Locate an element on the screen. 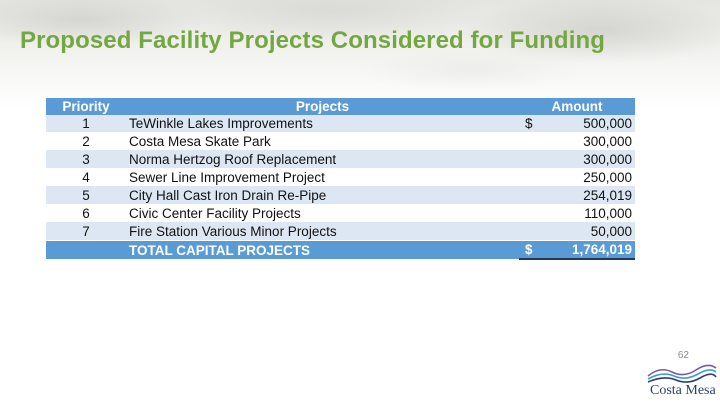 The image size is (720, 404). header-projects: Projects is located at coordinates (322, 106).